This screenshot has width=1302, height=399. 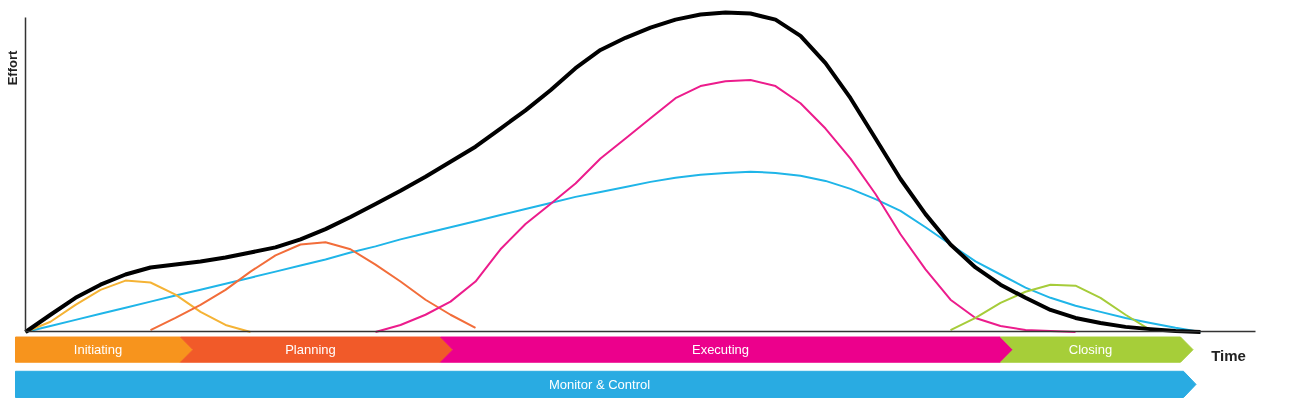 What do you see at coordinates (98, 350) in the screenshot?
I see `text: Initiating` at bounding box center [98, 350].